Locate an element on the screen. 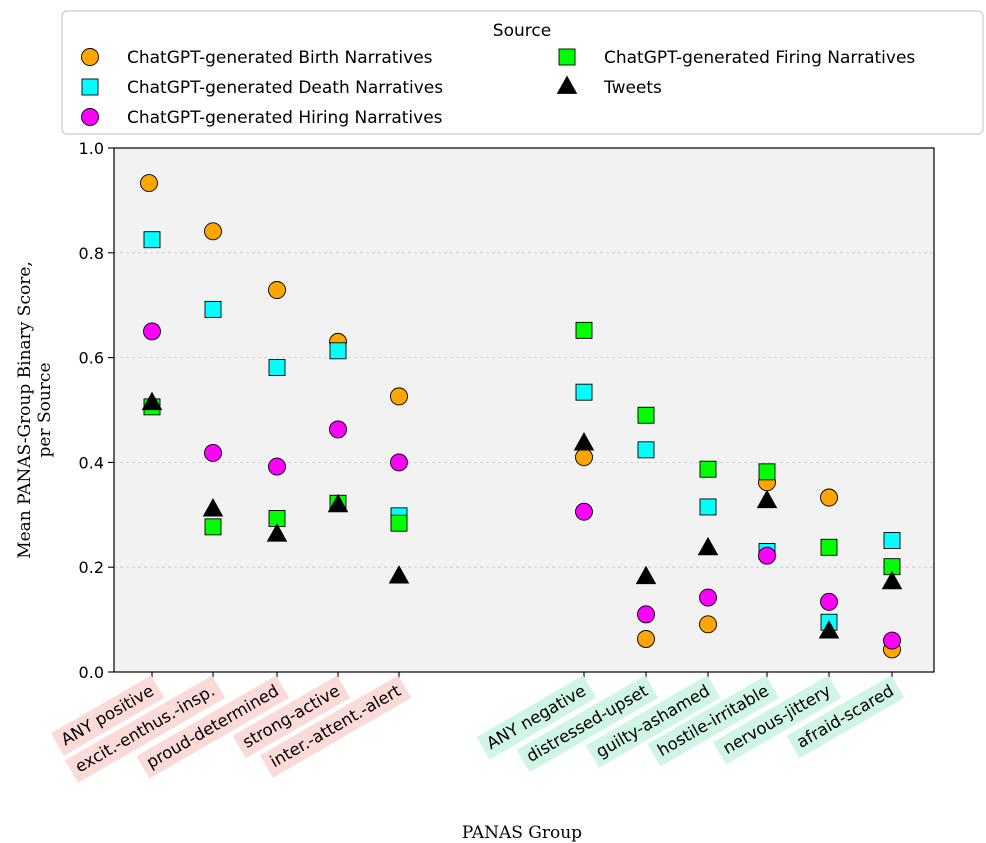 The height and width of the screenshot is (843, 986). y-axis-title-line-1: Mean PANAS-Group Binary Score, is located at coordinates (25, 410).